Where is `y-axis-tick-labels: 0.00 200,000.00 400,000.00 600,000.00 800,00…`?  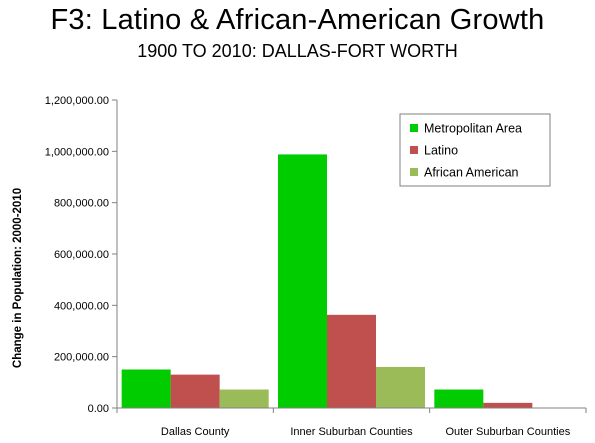 y-axis-tick-labels: 0.00 200,000.00 400,000.00 600,000.00 800,00… is located at coordinates (77, 255).